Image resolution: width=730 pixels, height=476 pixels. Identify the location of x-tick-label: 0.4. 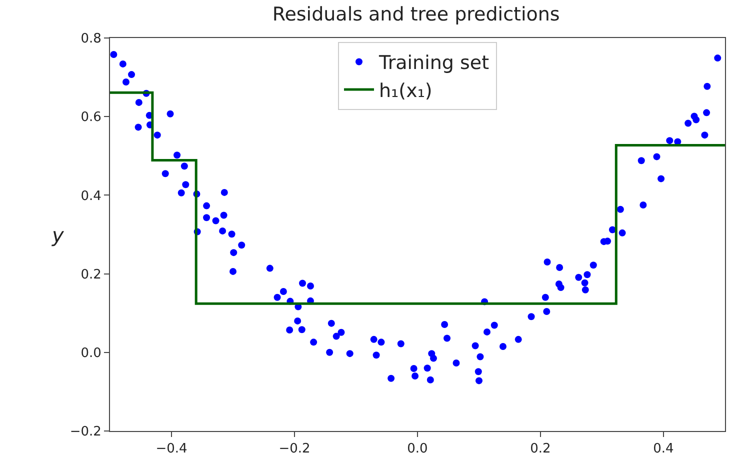
(663, 449).